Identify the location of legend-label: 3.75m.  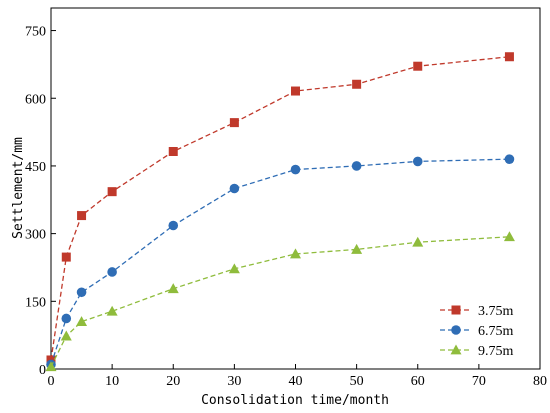
(496, 311).